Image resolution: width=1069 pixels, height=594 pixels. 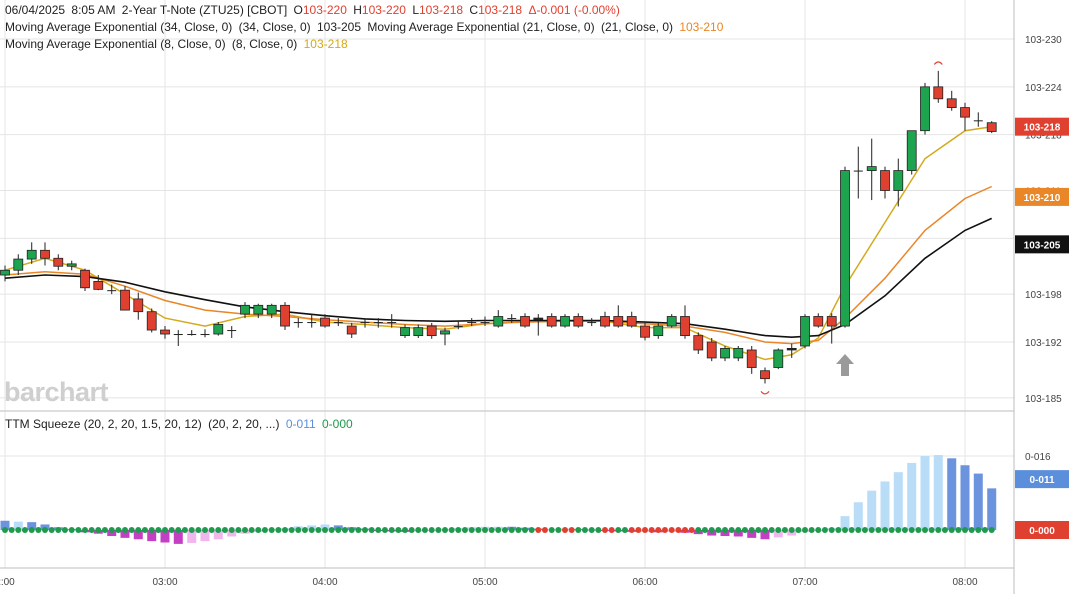 What do you see at coordinates (636, 27) in the screenshot?
I see `ema21-params: (21, Close, 0)` at bounding box center [636, 27].